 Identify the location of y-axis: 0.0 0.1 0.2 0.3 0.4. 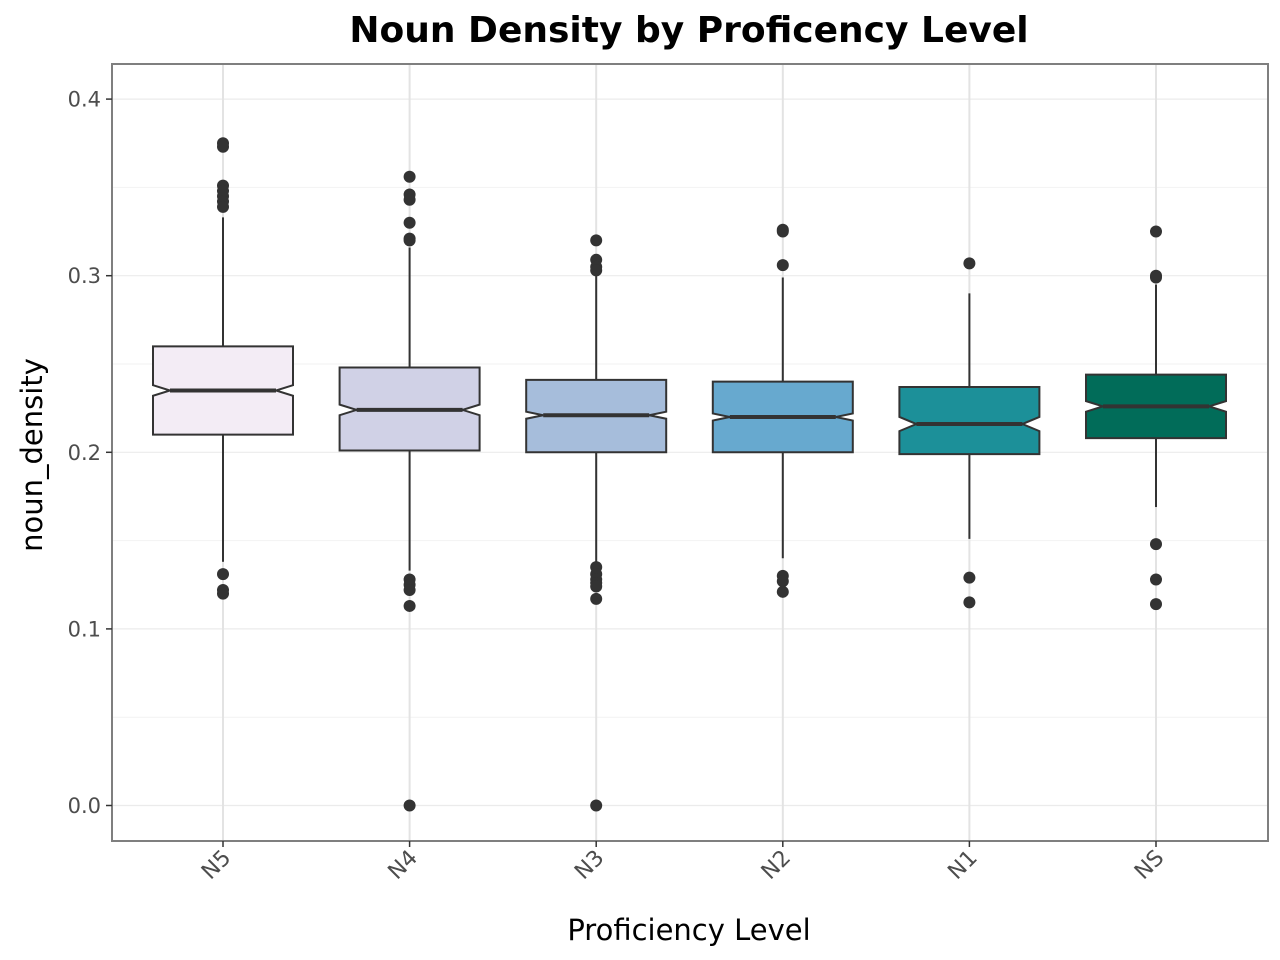
(90, 453).